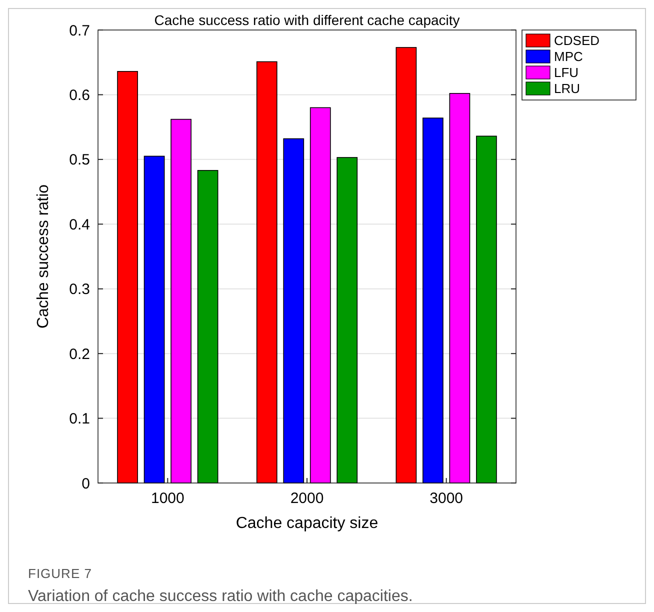 This screenshot has width=654, height=612. Describe the element at coordinates (79, 419) in the screenshot. I see `y-tick-label: 0.1` at that location.